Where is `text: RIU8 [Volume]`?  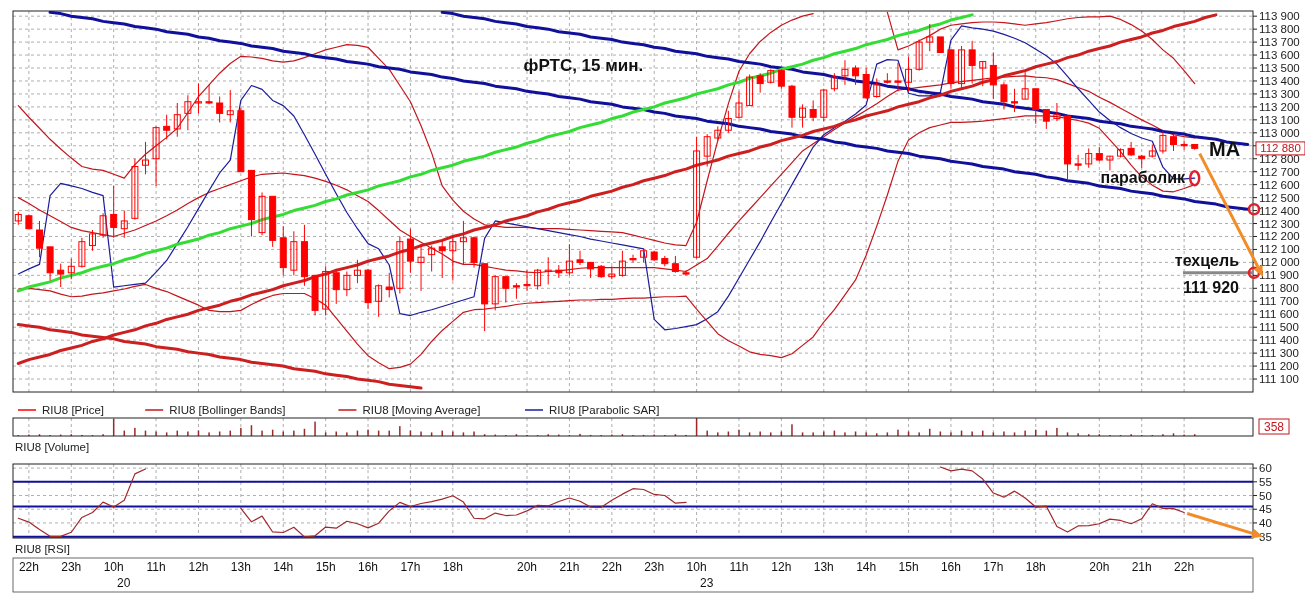 text: RIU8 [Volume] is located at coordinates (52, 447).